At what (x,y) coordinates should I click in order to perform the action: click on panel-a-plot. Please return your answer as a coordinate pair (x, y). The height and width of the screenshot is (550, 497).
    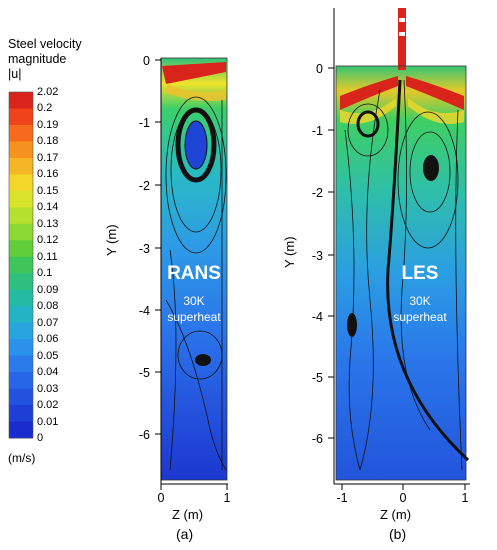
    Looking at the image, I should click on (194, 269).